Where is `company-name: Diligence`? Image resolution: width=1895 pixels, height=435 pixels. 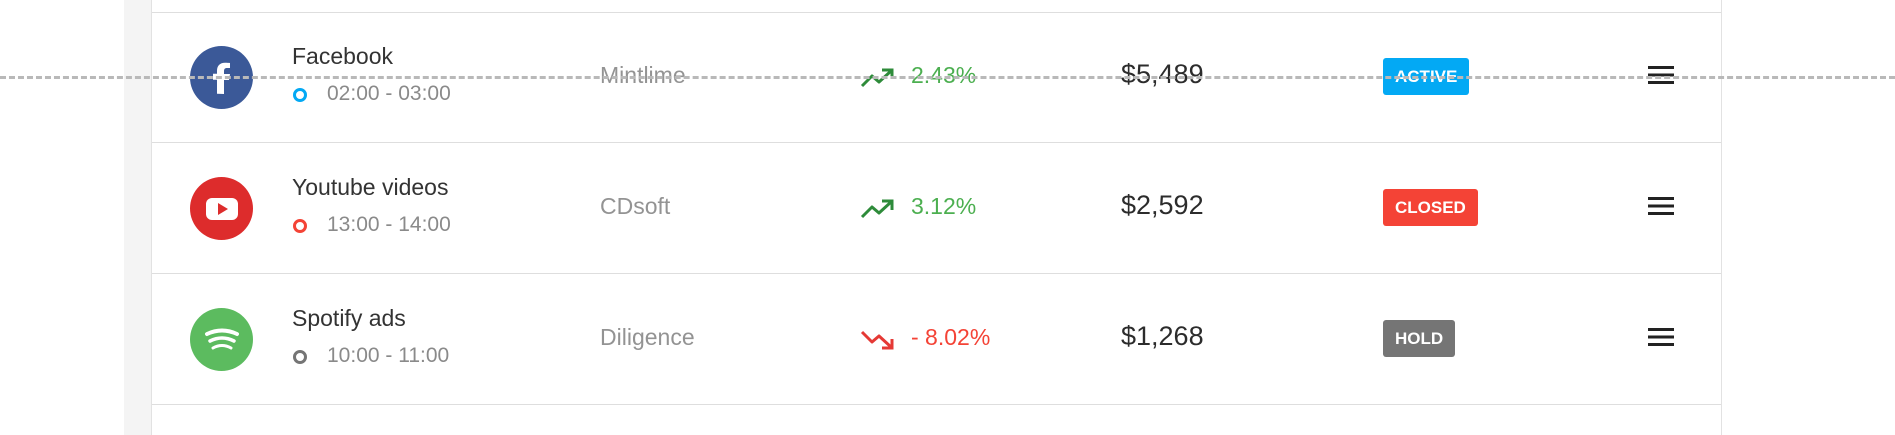
company-name: Diligence is located at coordinates (647, 337).